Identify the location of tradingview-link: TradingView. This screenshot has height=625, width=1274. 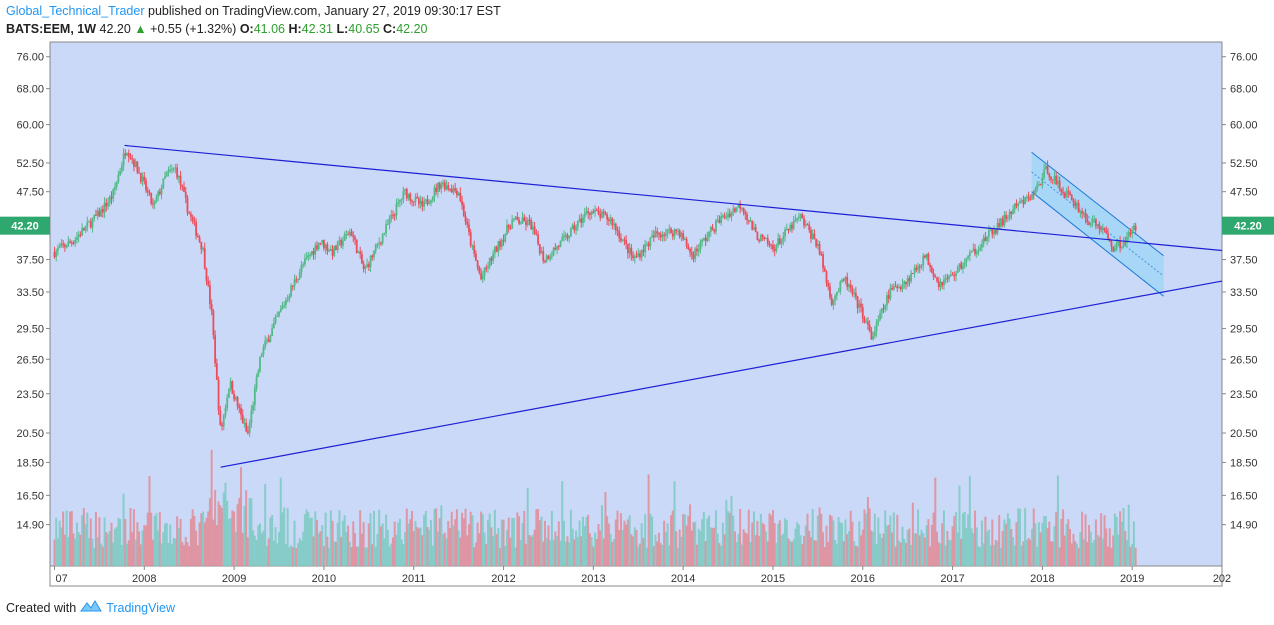
(140, 607).